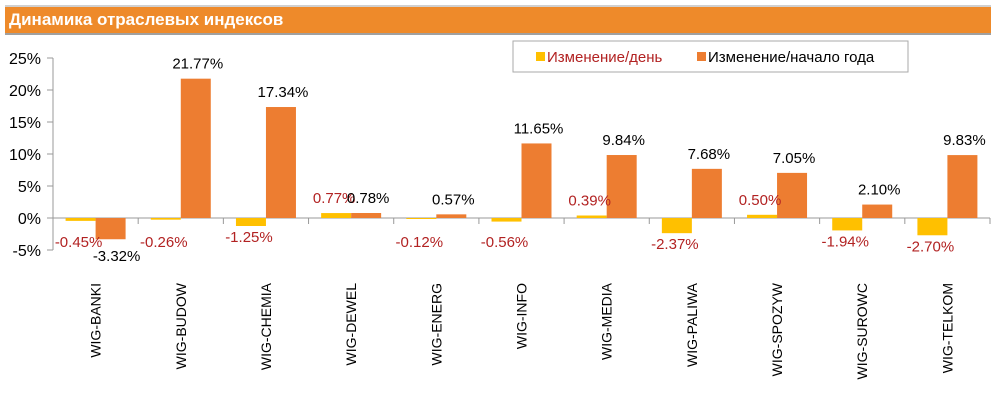 The width and height of the screenshot is (1000, 404). What do you see at coordinates (709, 154) in the screenshot?
I see `label-ytd: 7.68%` at bounding box center [709, 154].